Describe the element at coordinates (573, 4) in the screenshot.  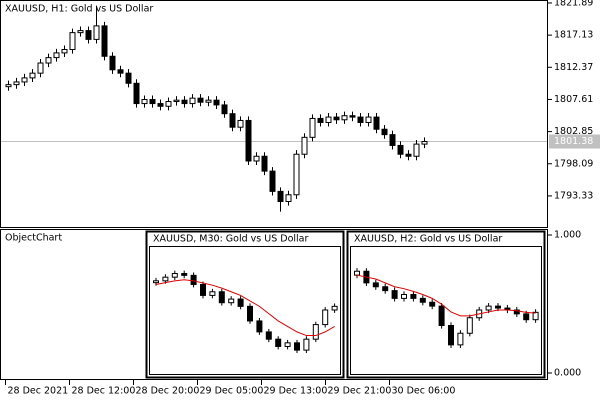
I see `y-tick-label: 1821.89` at that location.